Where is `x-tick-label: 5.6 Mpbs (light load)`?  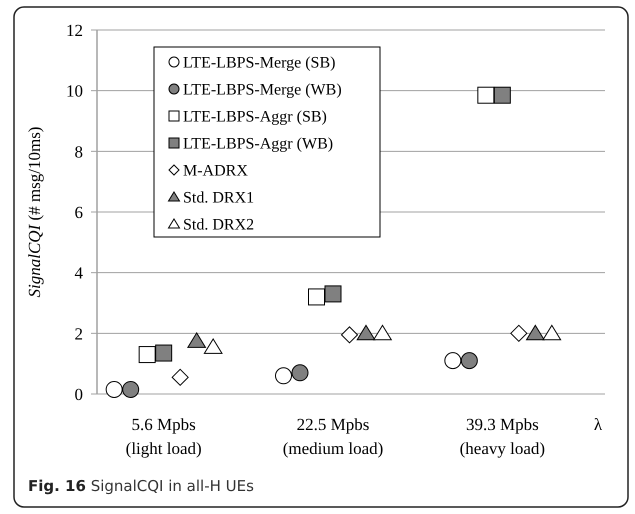 x-tick-label: 5.6 Mpbs (light load) is located at coordinates (164, 436).